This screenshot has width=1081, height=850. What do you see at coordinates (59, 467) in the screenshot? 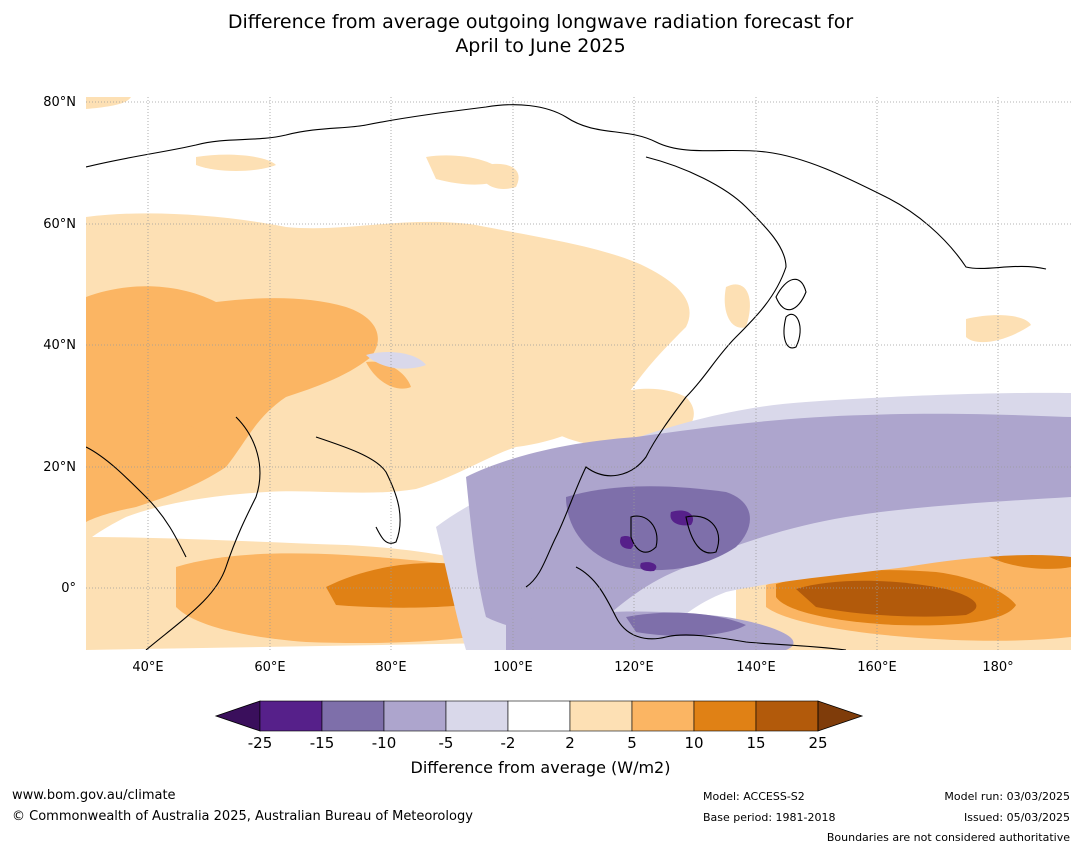
I see `lat-label-20n: 20°N` at bounding box center [59, 467].